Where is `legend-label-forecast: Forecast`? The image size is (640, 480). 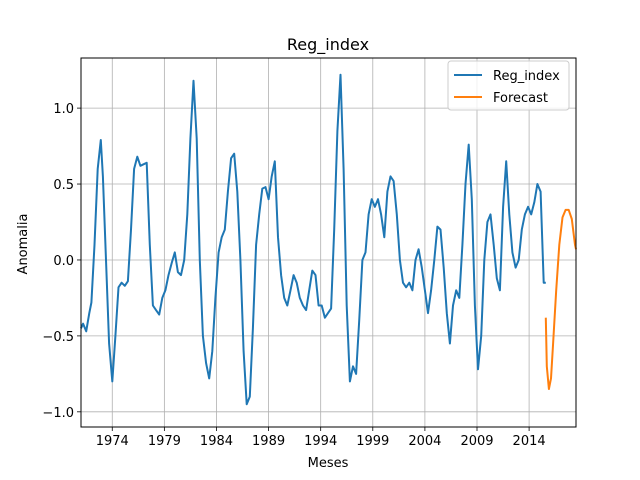 legend-label-forecast: Forecast is located at coordinates (520, 98).